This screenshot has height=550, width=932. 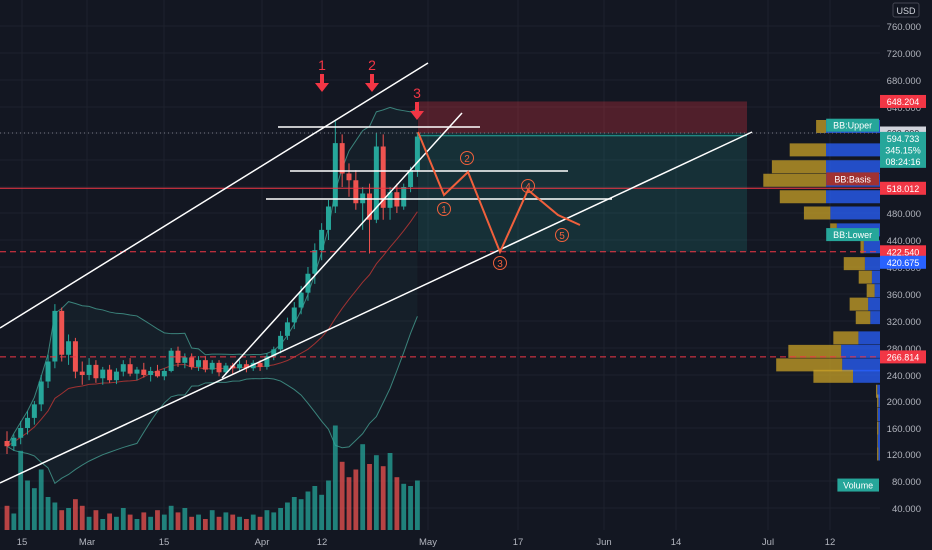 What do you see at coordinates (322, 65) in the screenshot?
I see `arrow-number: 1` at bounding box center [322, 65].